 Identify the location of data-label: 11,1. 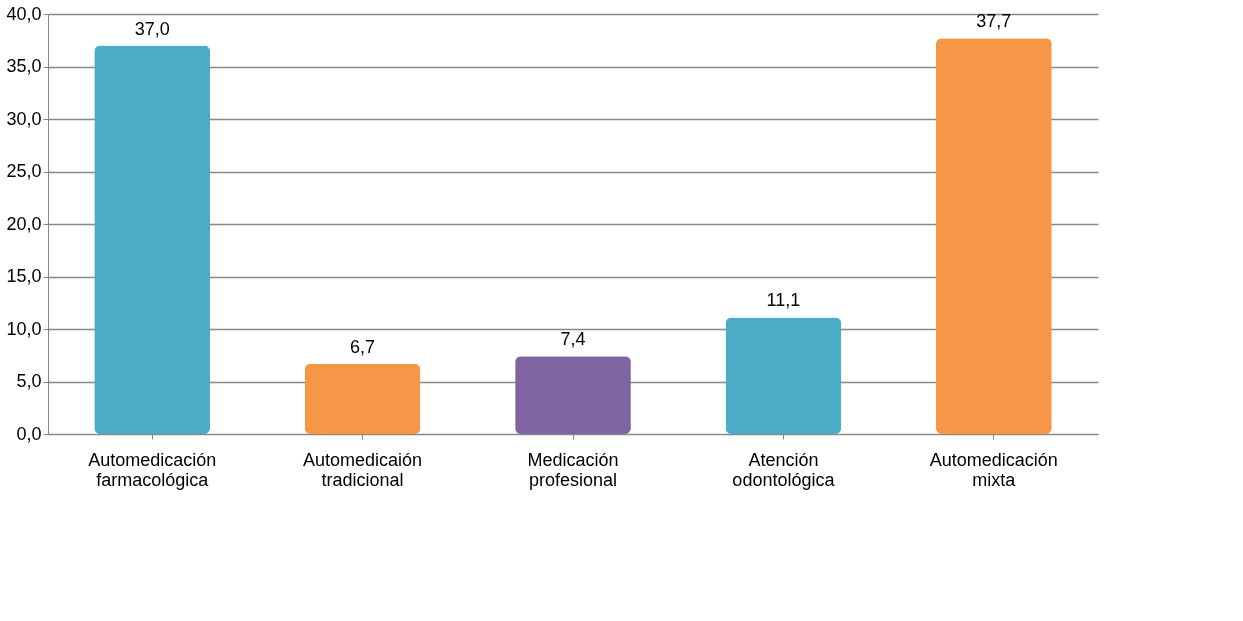
(783, 300).